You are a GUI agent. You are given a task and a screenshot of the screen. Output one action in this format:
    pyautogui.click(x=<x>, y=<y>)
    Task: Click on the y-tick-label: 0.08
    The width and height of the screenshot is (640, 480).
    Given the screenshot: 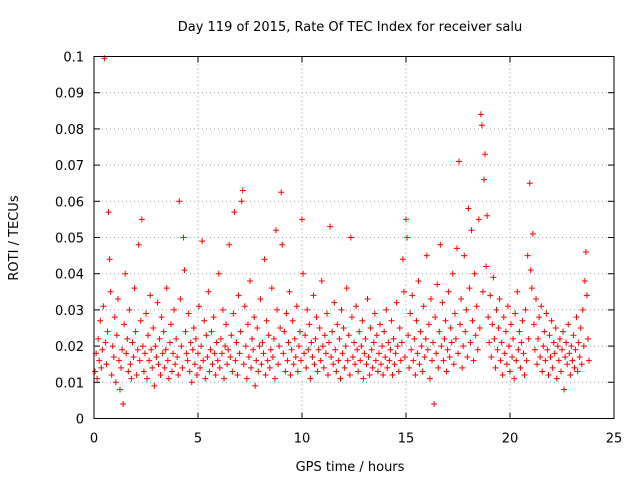 What is the action you would take?
    pyautogui.click(x=69, y=130)
    